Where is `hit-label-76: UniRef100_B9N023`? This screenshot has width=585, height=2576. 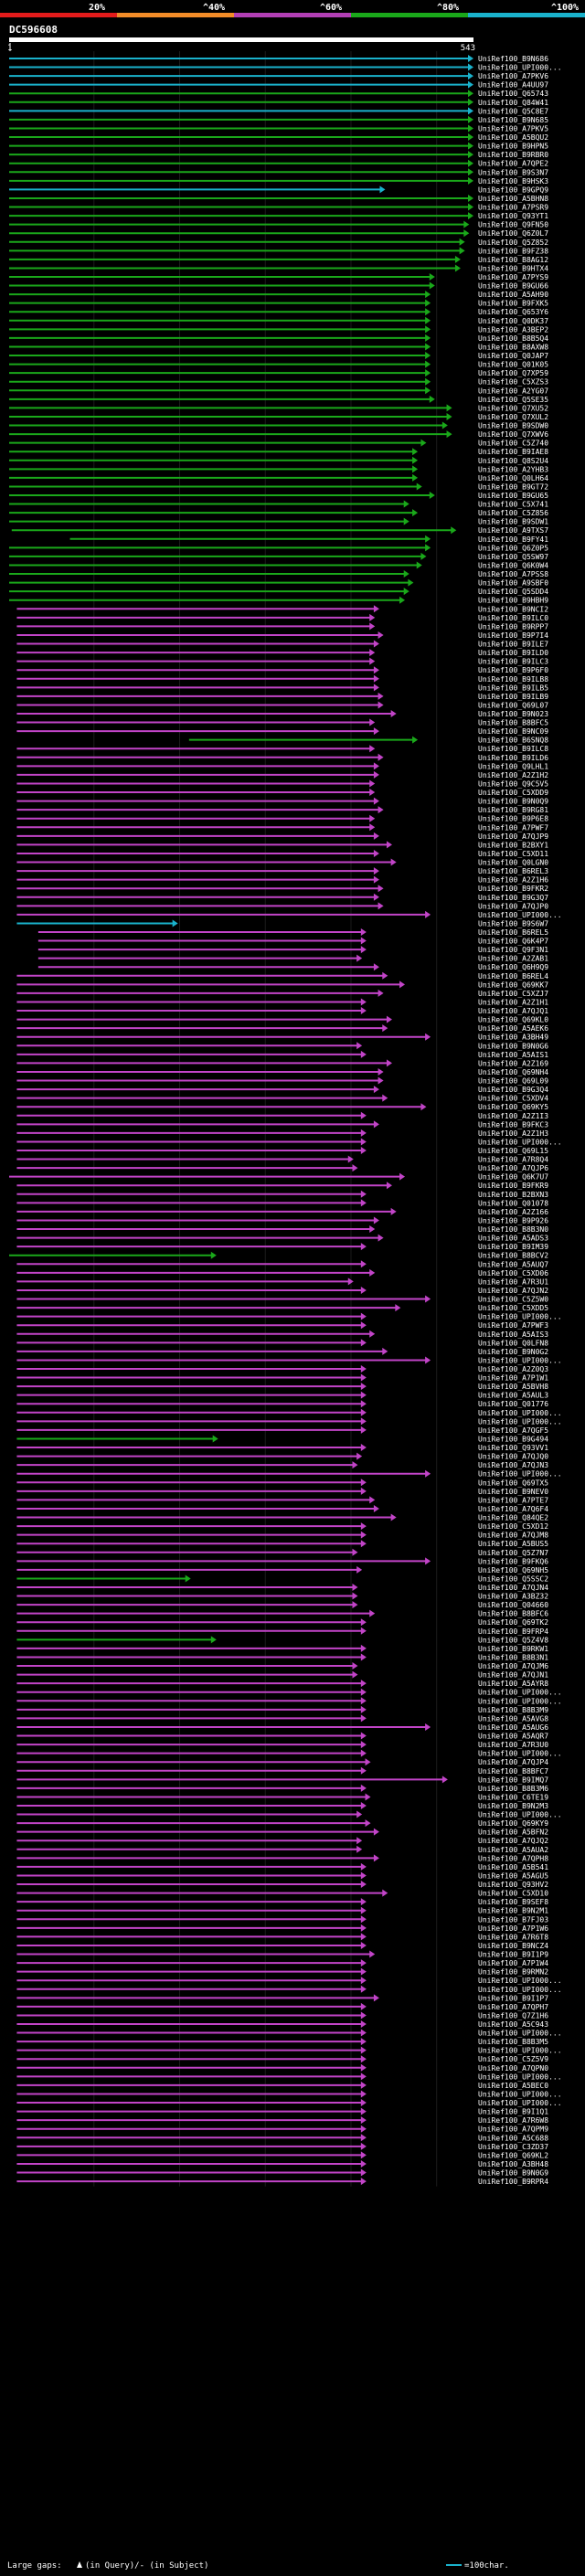 hit-label-76: UniRef100_B9N023 is located at coordinates (513, 714).